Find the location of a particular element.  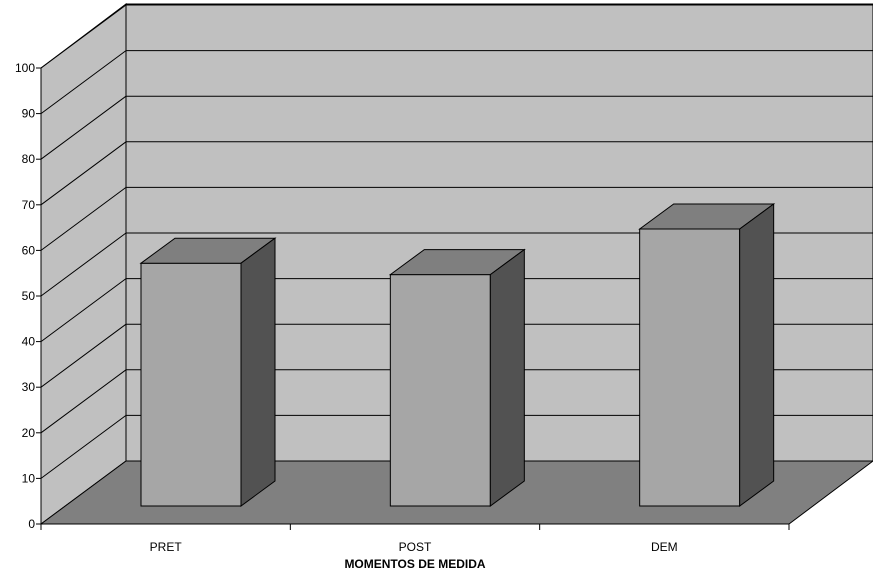

x-axis-ticks is located at coordinates (415, 527).